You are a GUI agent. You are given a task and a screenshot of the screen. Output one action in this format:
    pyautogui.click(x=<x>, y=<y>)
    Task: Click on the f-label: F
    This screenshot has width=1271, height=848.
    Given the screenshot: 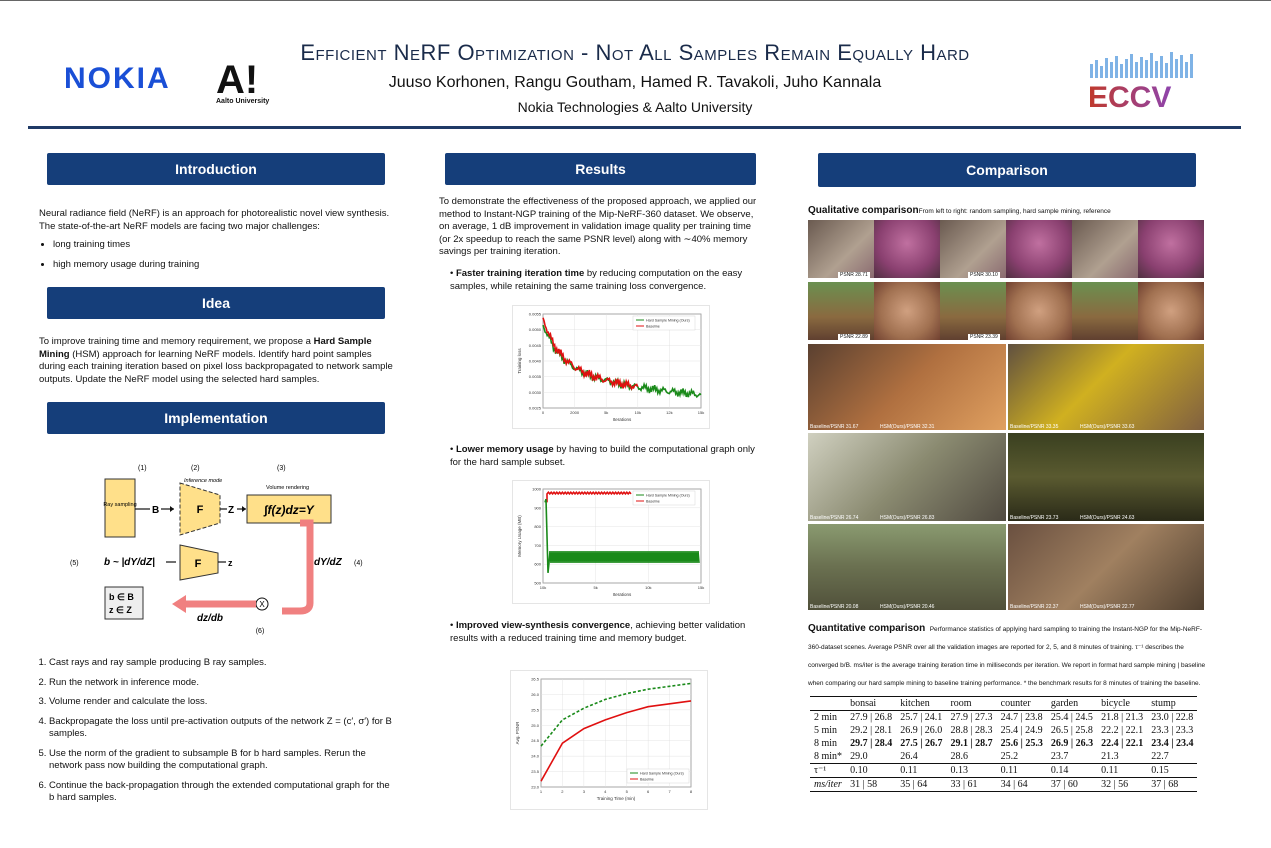 What is the action you would take?
    pyautogui.click(x=200, y=510)
    